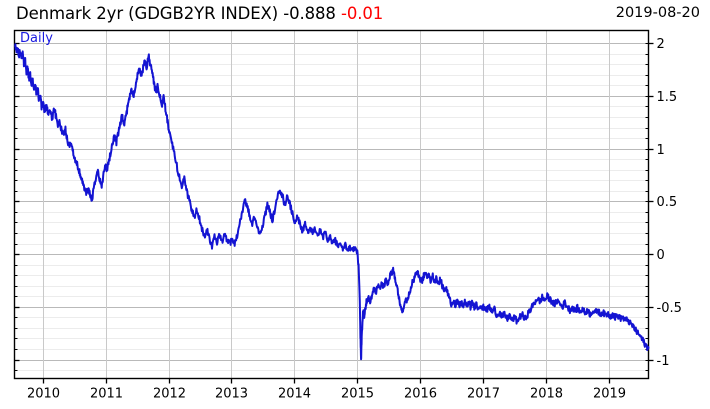  I want to click on y-axis-tick-label: 0, so click(661, 255).